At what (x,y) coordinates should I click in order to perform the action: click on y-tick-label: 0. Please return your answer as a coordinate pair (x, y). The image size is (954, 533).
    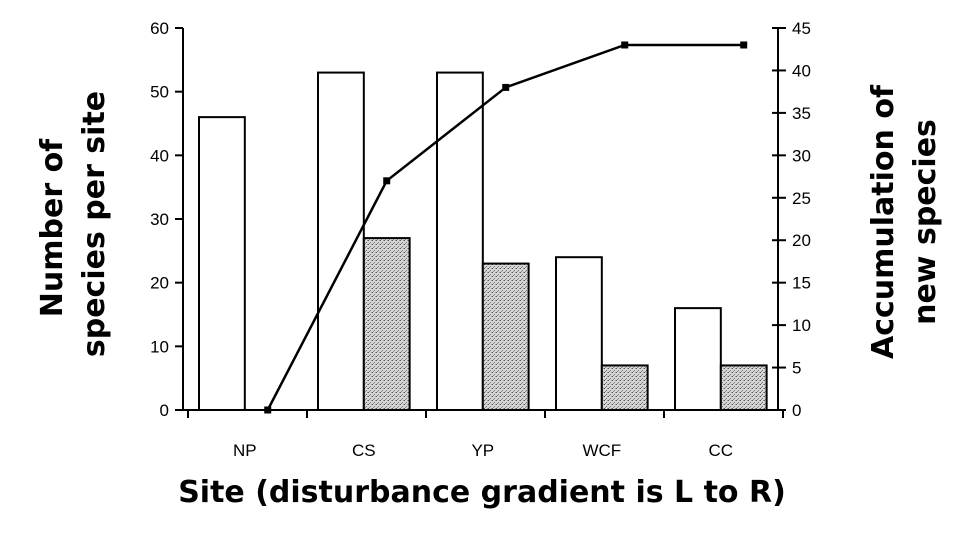
    Looking at the image, I should click on (164, 410).